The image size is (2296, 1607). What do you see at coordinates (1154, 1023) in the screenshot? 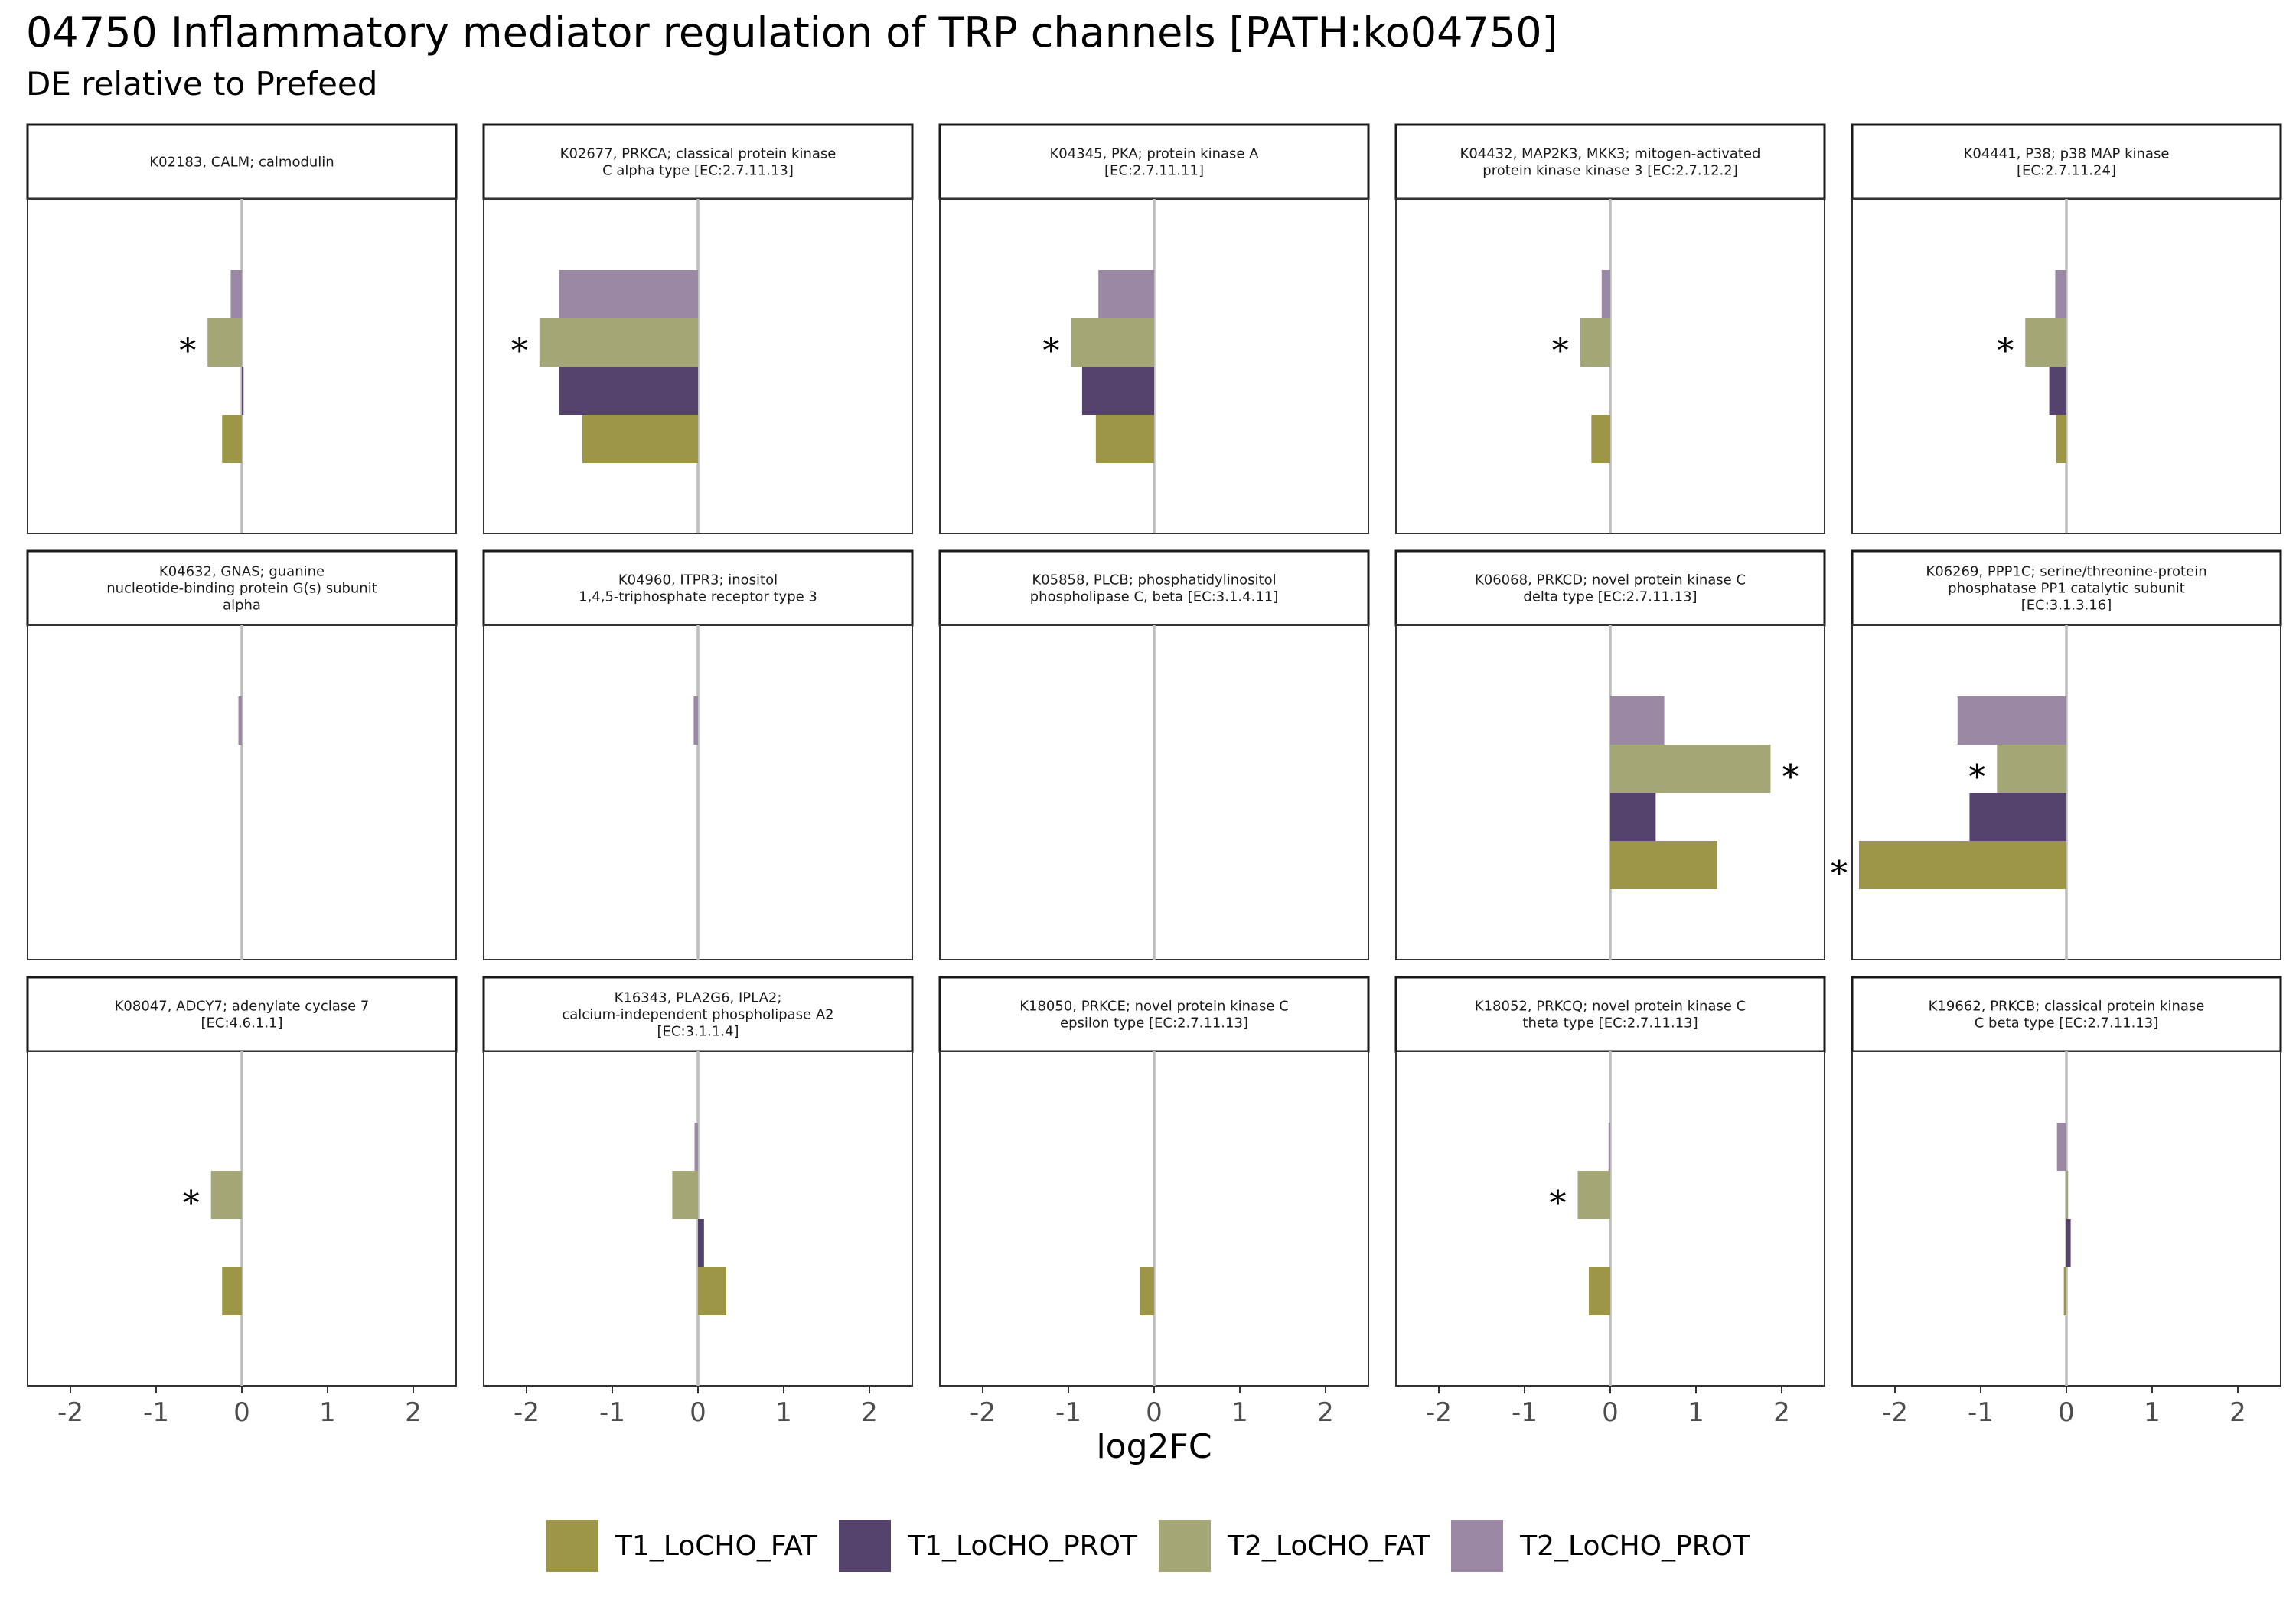
I see `facet-label: epsilon type [EC:2.7.11.13]` at bounding box center [1154, 1023].